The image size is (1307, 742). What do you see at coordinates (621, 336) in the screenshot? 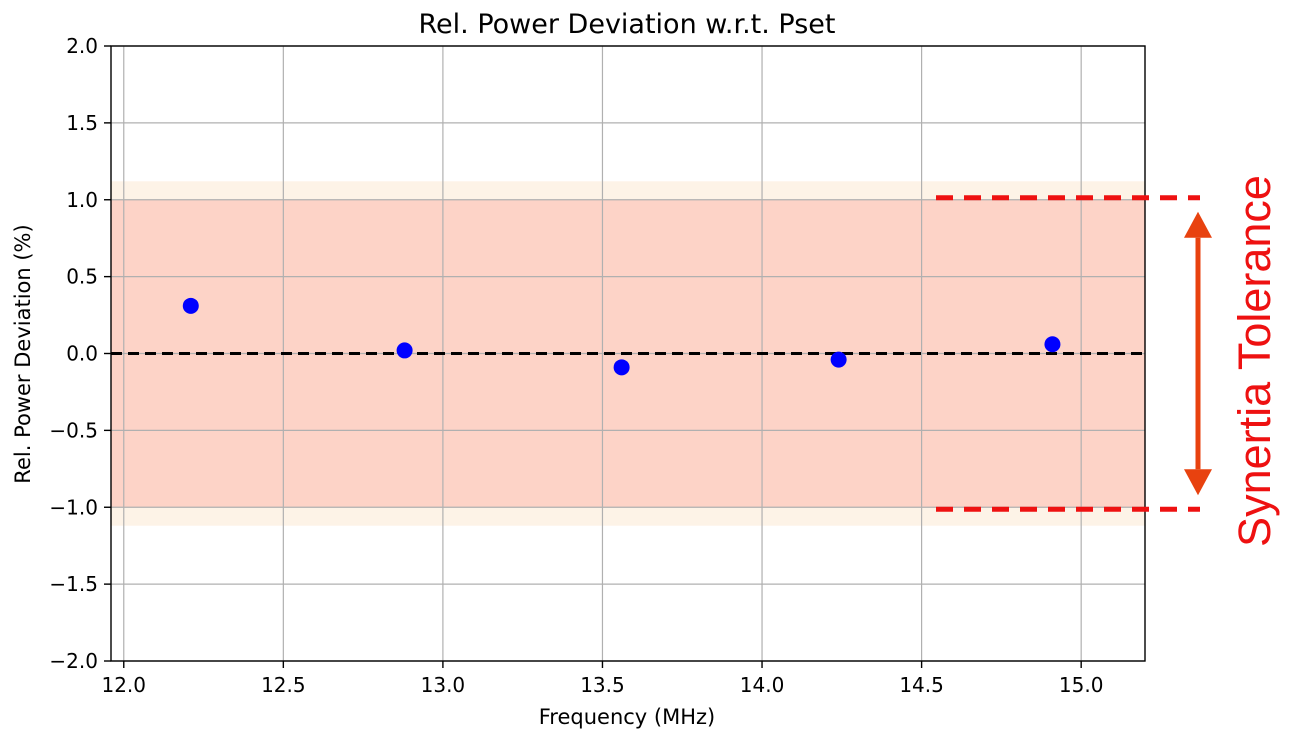
I see `data-points` at bounding box center [621, 336].